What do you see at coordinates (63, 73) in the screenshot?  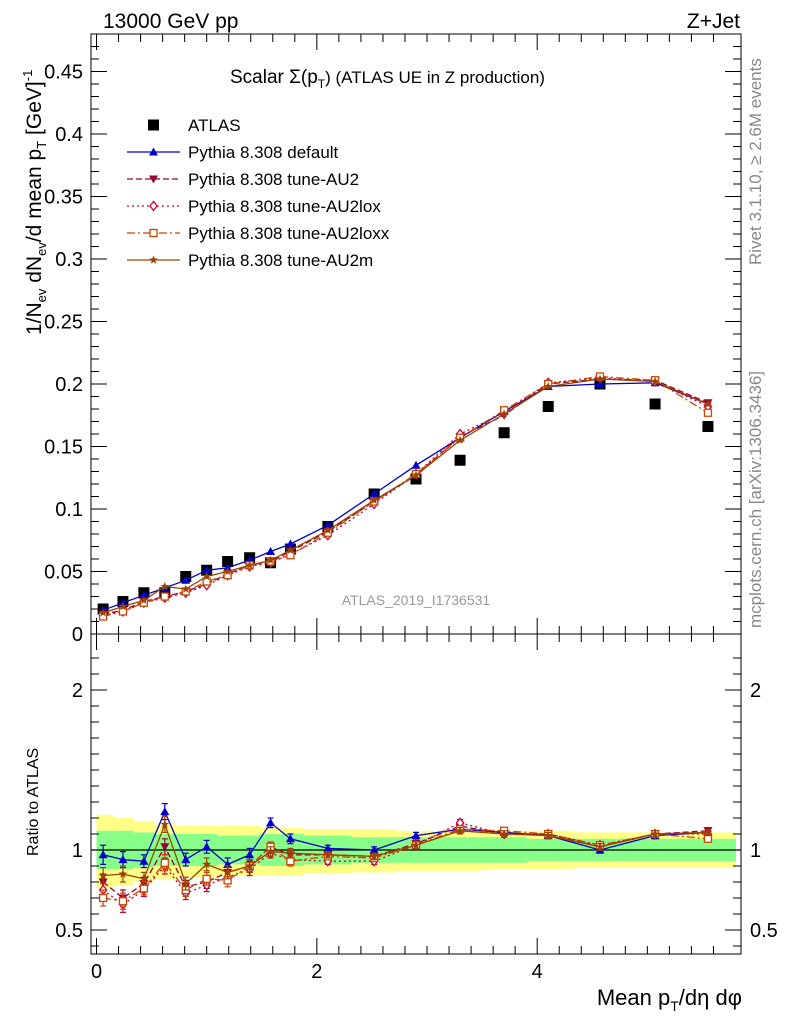 I see `y-tick-label: 0.45` at bounding box center [63, 73].